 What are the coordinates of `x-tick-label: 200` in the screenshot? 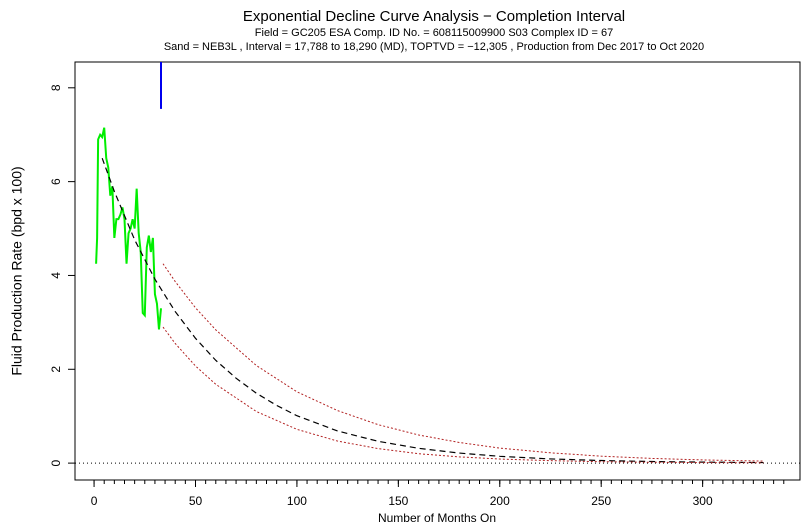 It's located at (500, 501).